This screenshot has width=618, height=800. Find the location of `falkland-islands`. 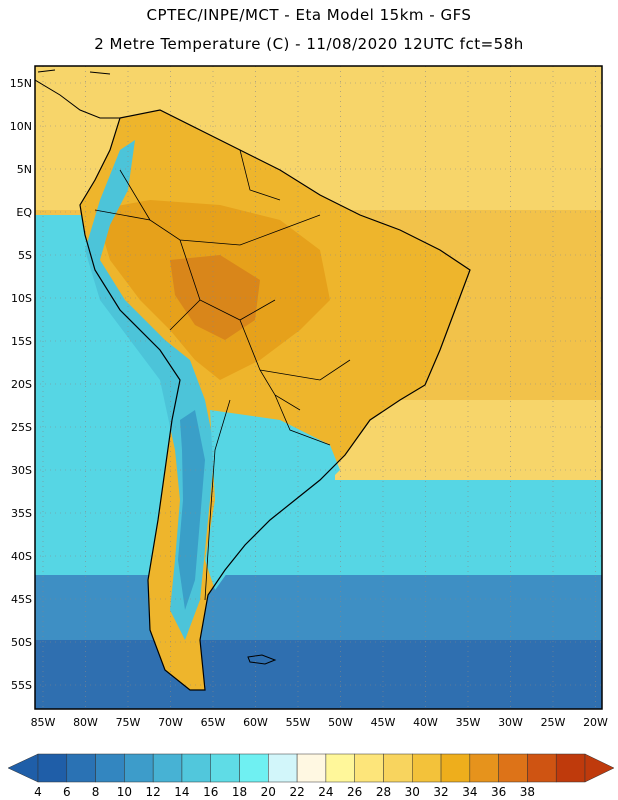

falkland-islands is located at coordinates (262, 659).